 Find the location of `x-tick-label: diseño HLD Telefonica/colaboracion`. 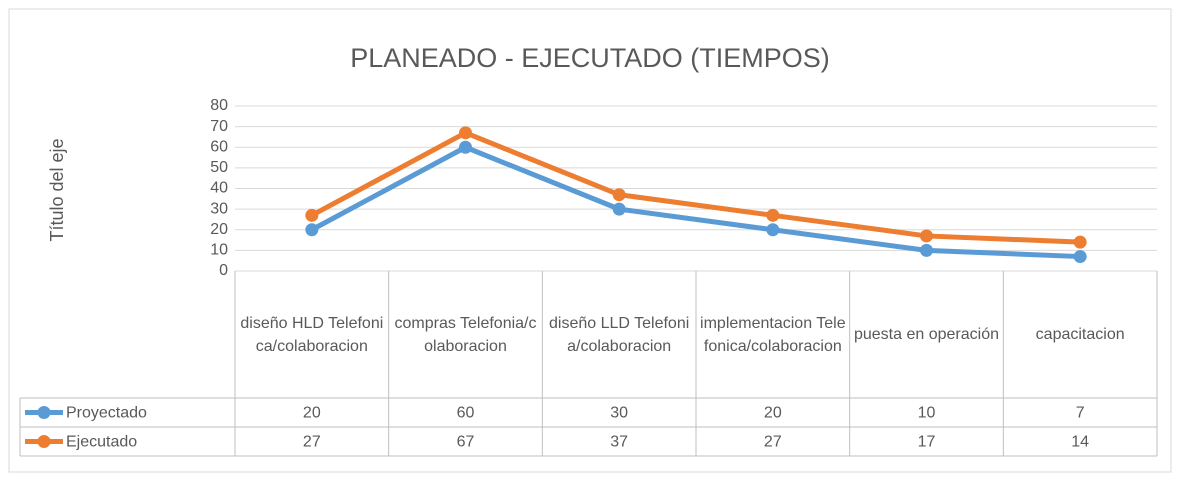

x-tick-label: diseño HLD Telefonica/colaboracion is located at coordinates (312, 334).